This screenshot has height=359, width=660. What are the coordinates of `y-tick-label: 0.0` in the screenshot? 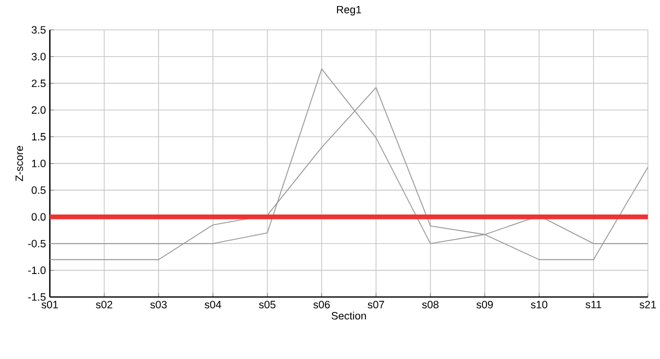 It's located at (39, 217).